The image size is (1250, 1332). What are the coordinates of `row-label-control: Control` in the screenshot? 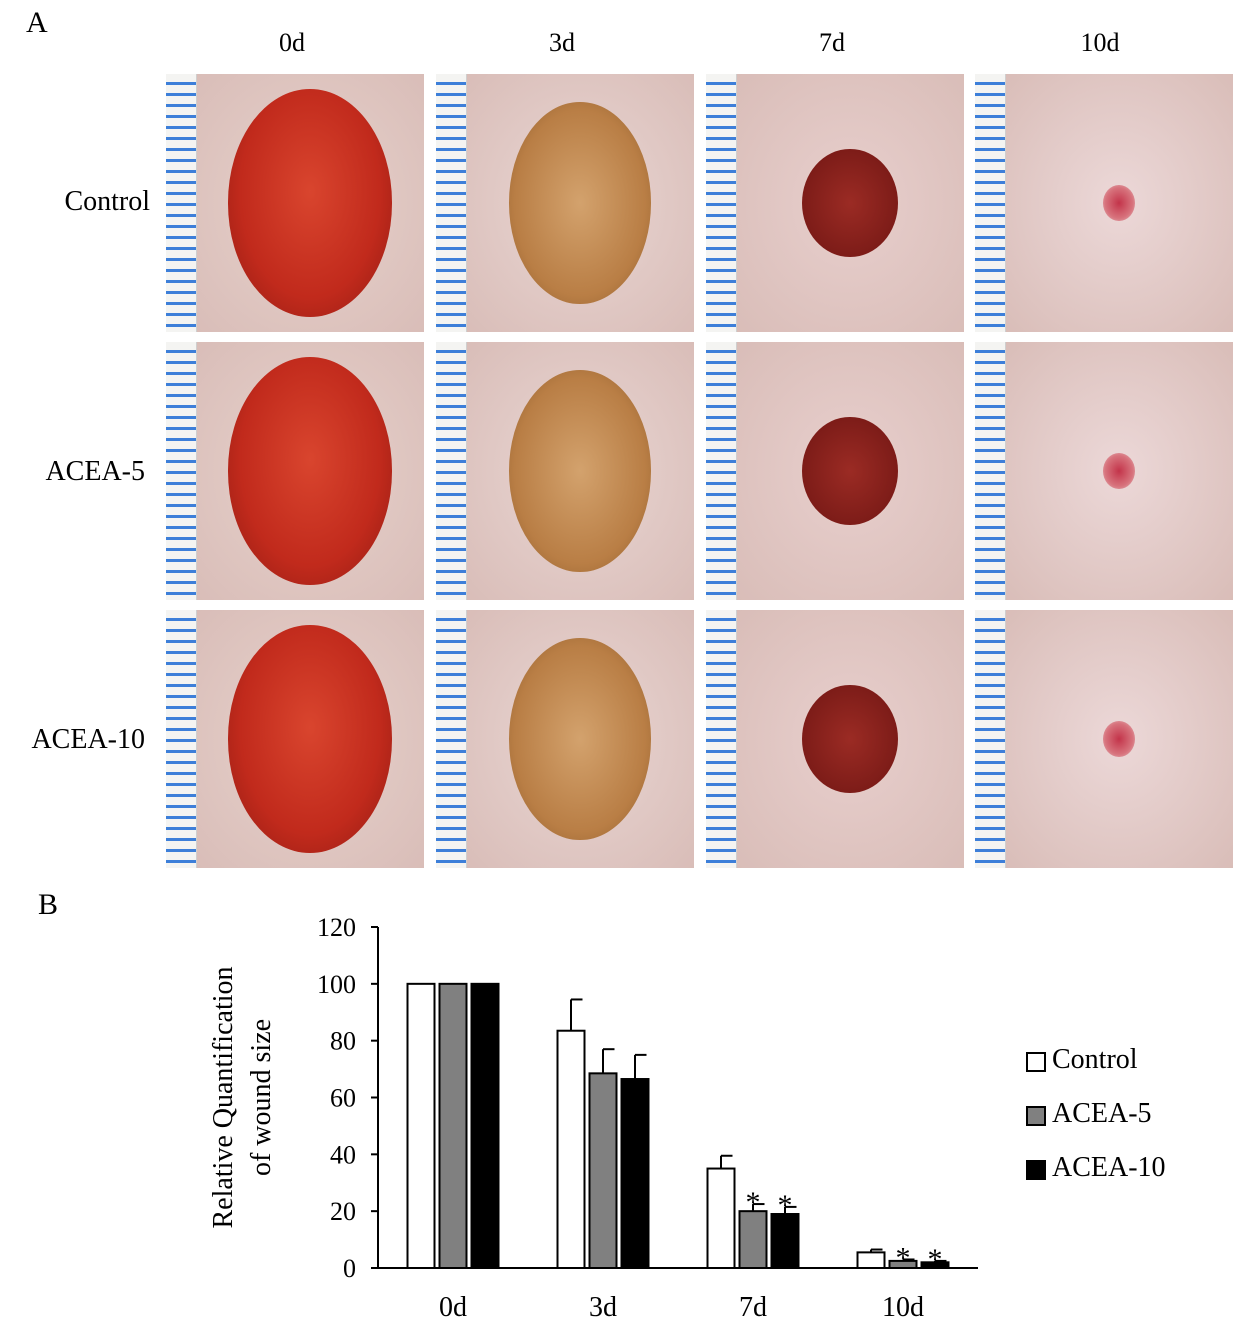 It's located at (107, 201).